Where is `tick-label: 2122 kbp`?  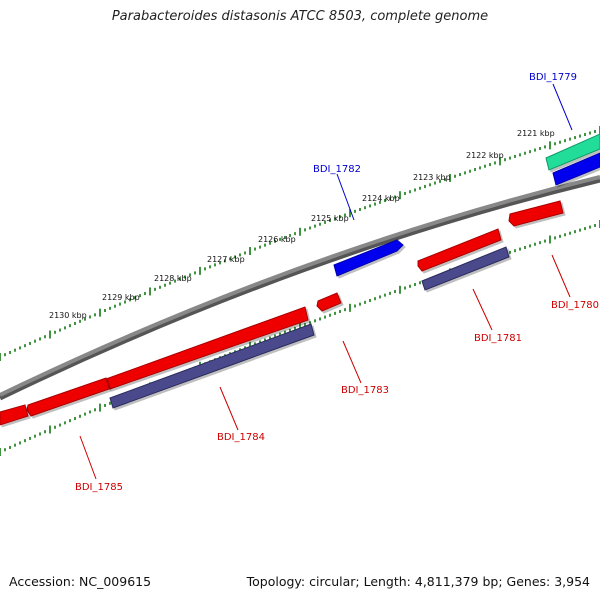 tick-label: 2122 kbp is located at coordinates (485, 155).